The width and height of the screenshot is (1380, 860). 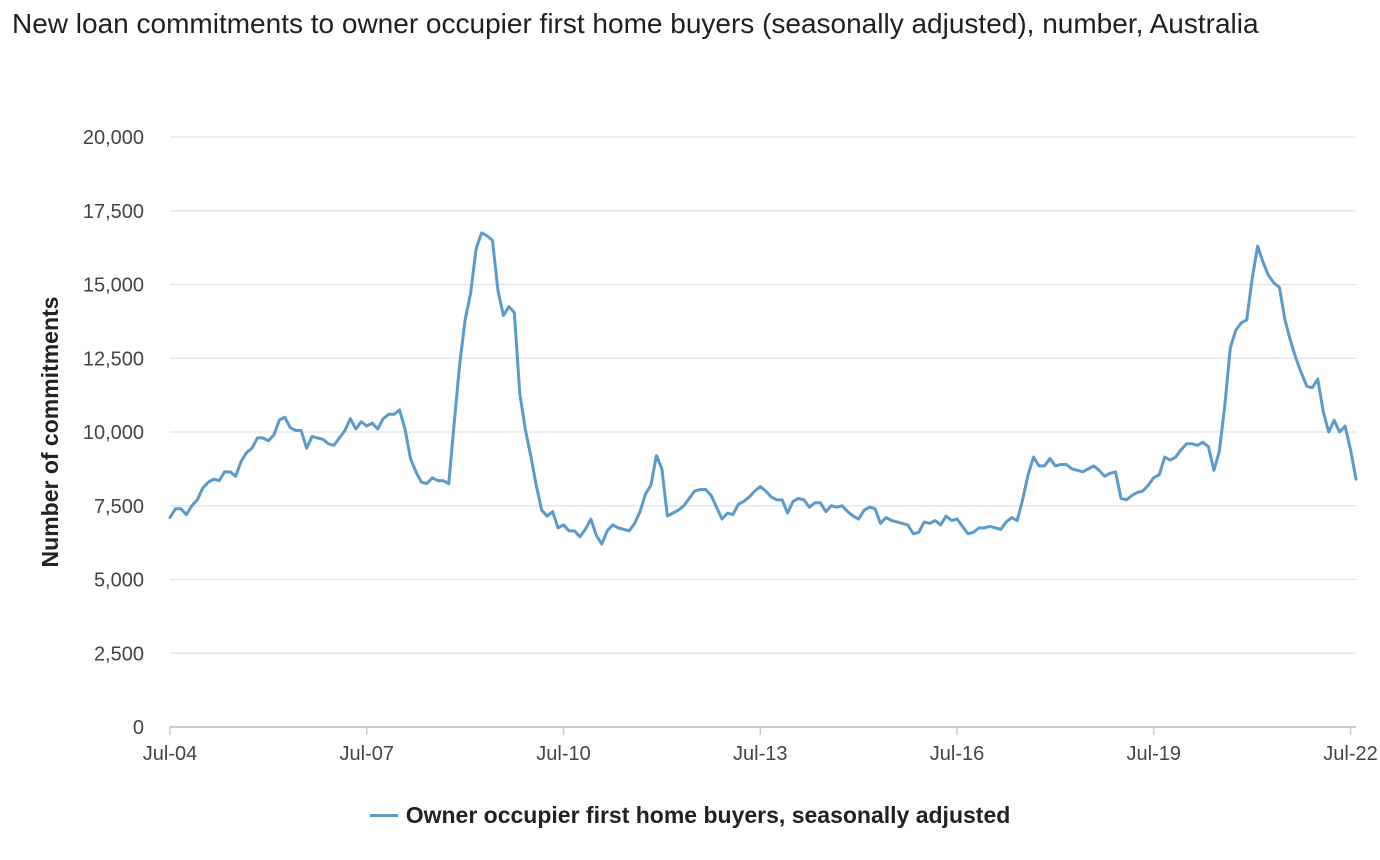 I want to click on x-tick-label: Jul-07, so click(x=367, y=754).